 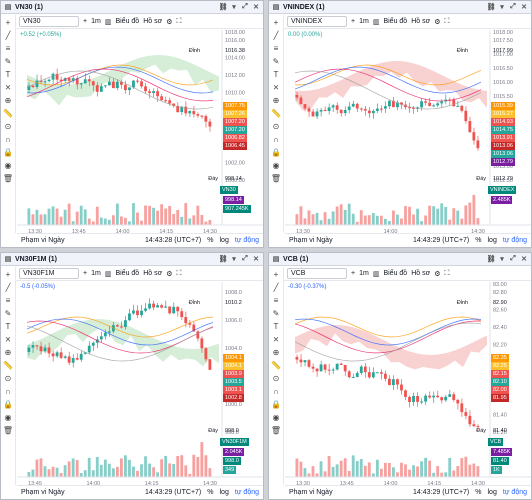 What do you see at coordinates (317, 273) in the screenshot?
I see `symbol-input: VCB` at bounding box center [317, 273].